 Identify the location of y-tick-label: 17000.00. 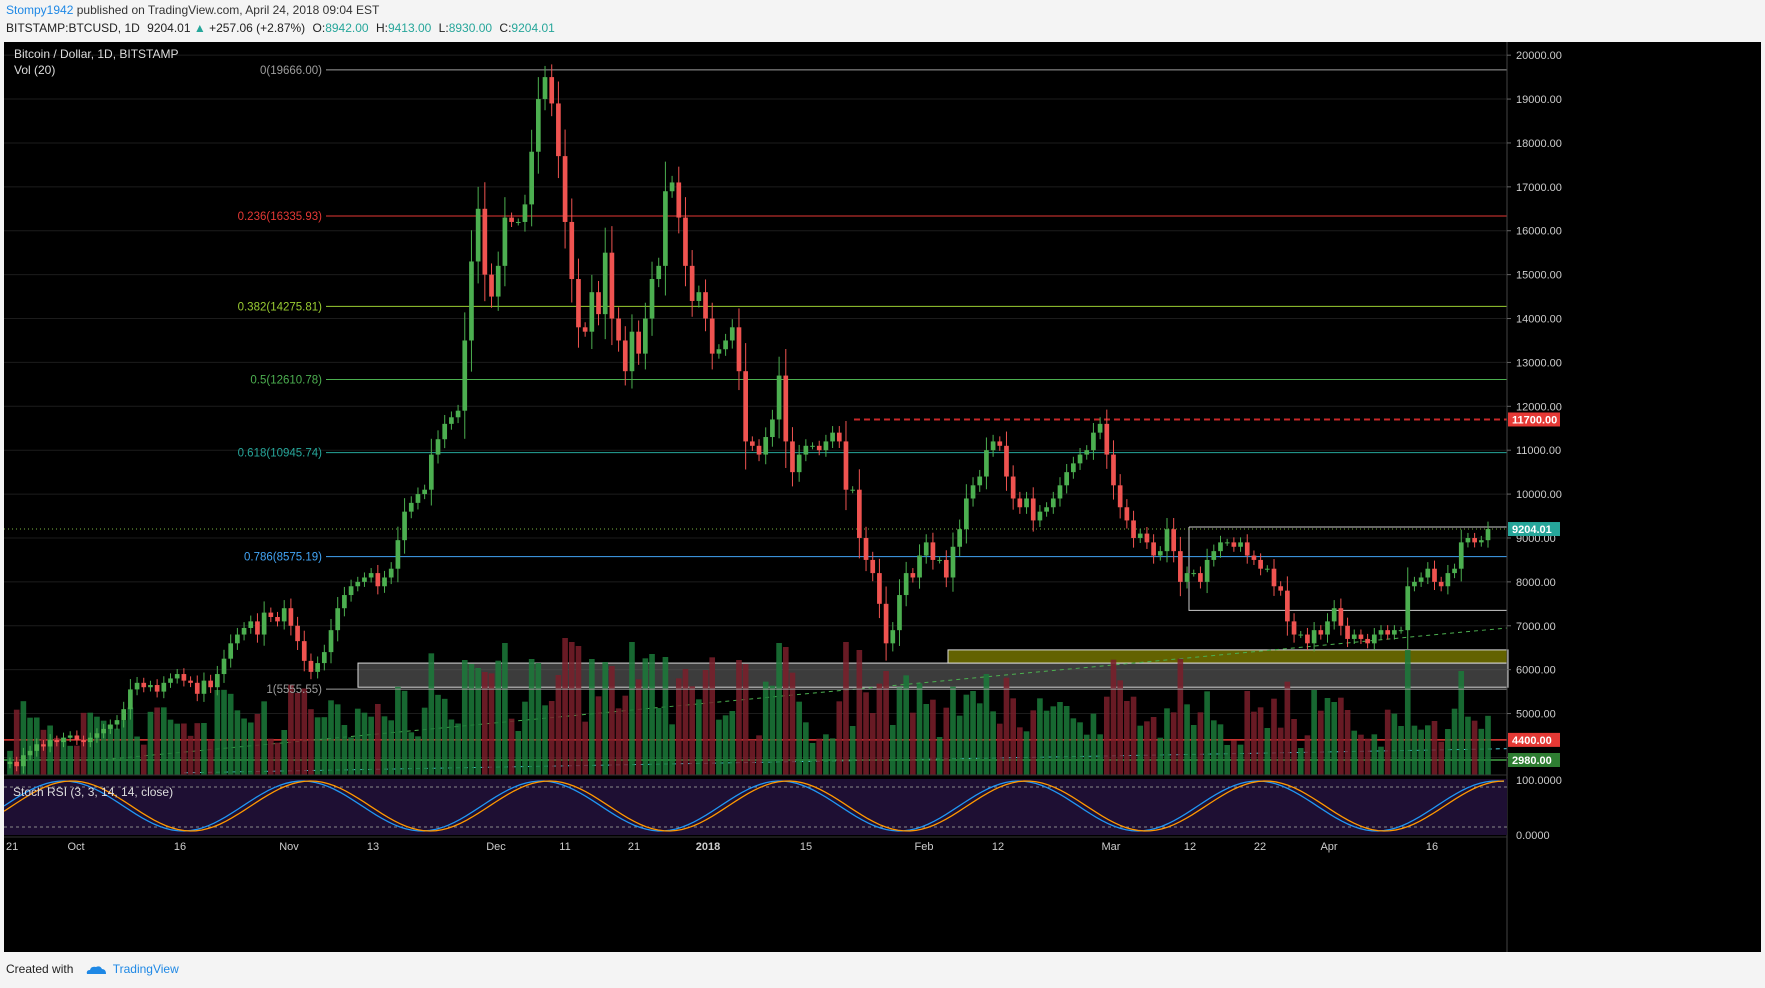
(1539, 188).